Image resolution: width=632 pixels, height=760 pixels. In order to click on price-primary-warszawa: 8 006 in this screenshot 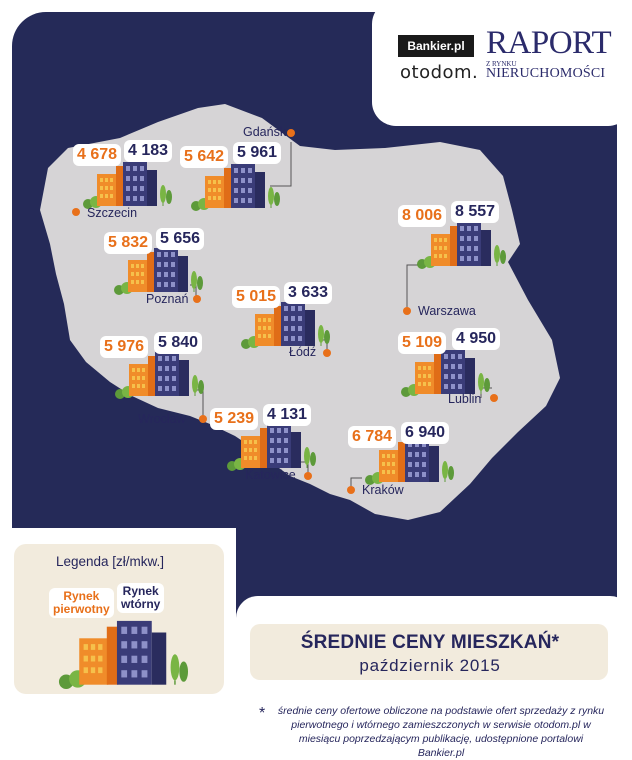, I will do `click(422, 216)`.